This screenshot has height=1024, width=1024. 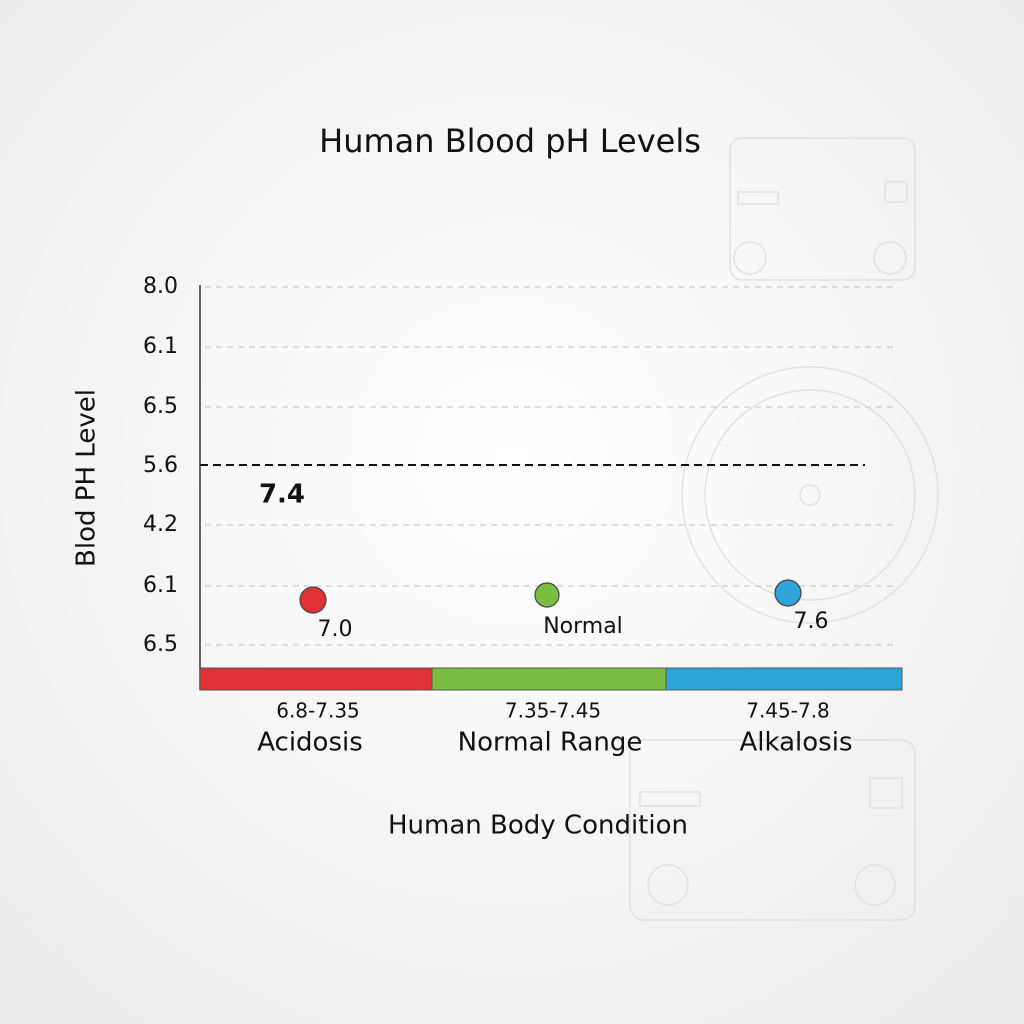 I want to click on reference-label: 7.4, so click(x=282, y=495).